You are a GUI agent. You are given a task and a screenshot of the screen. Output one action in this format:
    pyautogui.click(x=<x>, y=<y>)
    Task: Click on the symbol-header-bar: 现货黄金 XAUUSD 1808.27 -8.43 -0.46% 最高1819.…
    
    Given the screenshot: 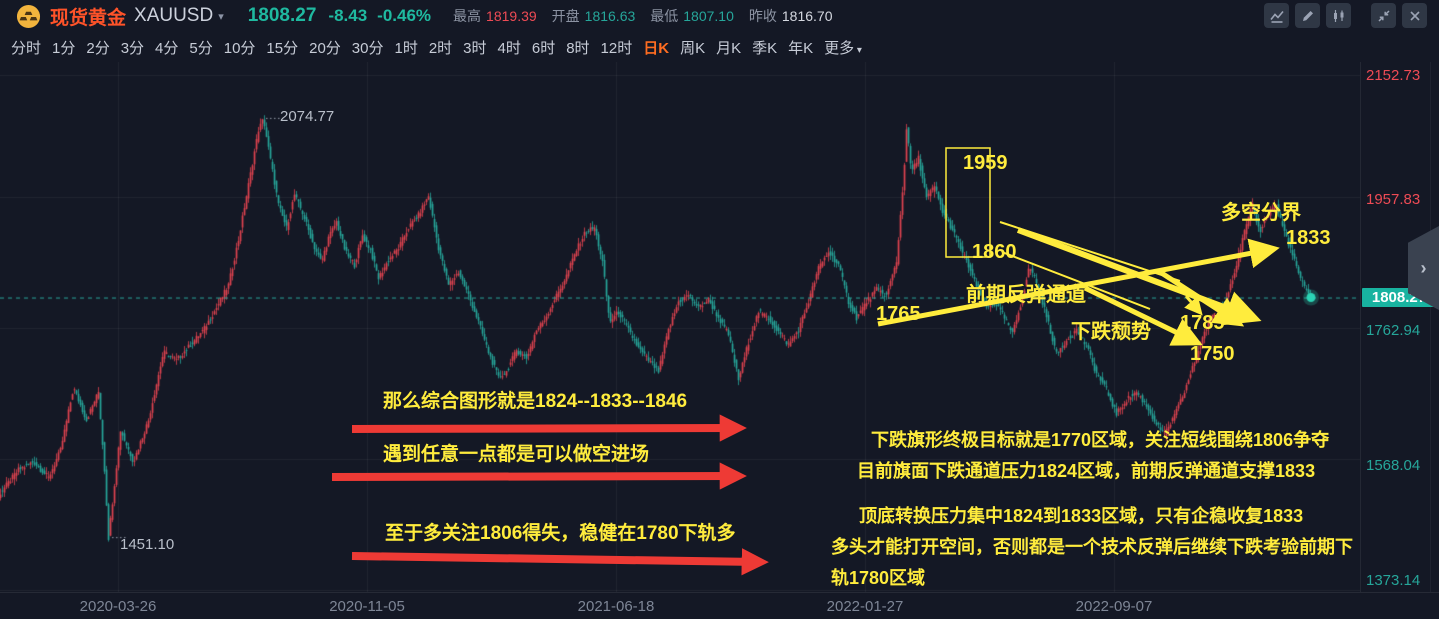 What is the action you would take?
    pyautogui.click(x=719, y=16)
    